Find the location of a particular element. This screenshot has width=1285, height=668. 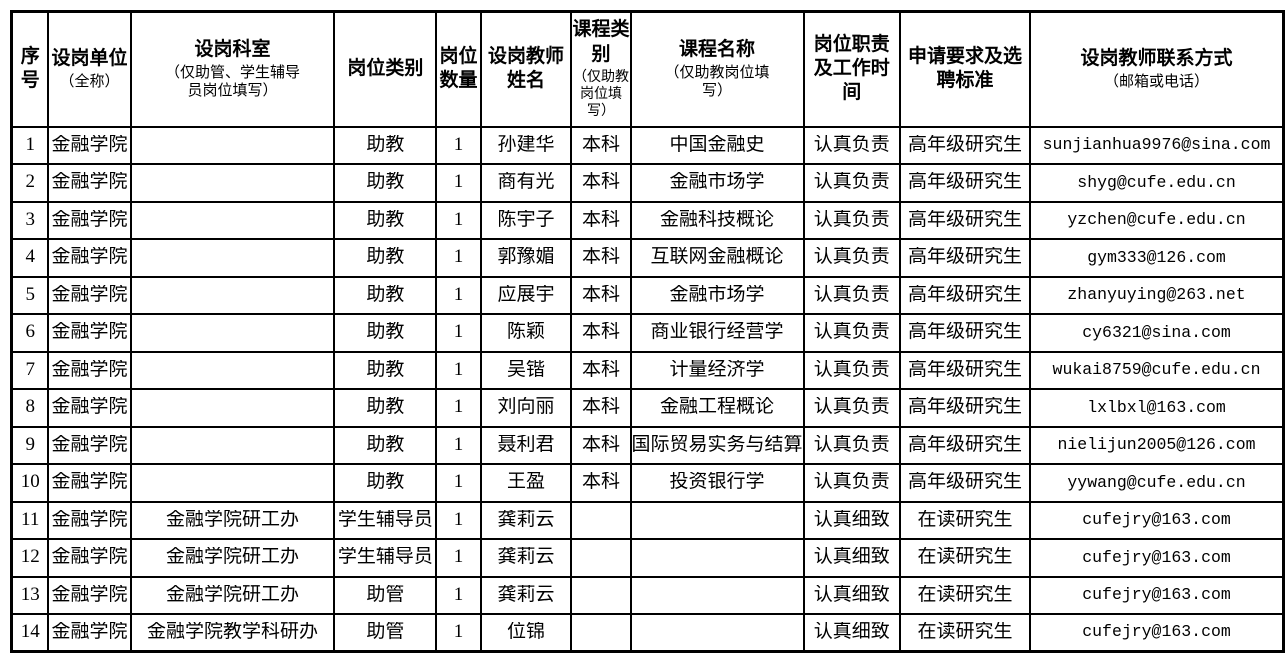

cell-text: 应展宇 is located at coordinates (526, 294).